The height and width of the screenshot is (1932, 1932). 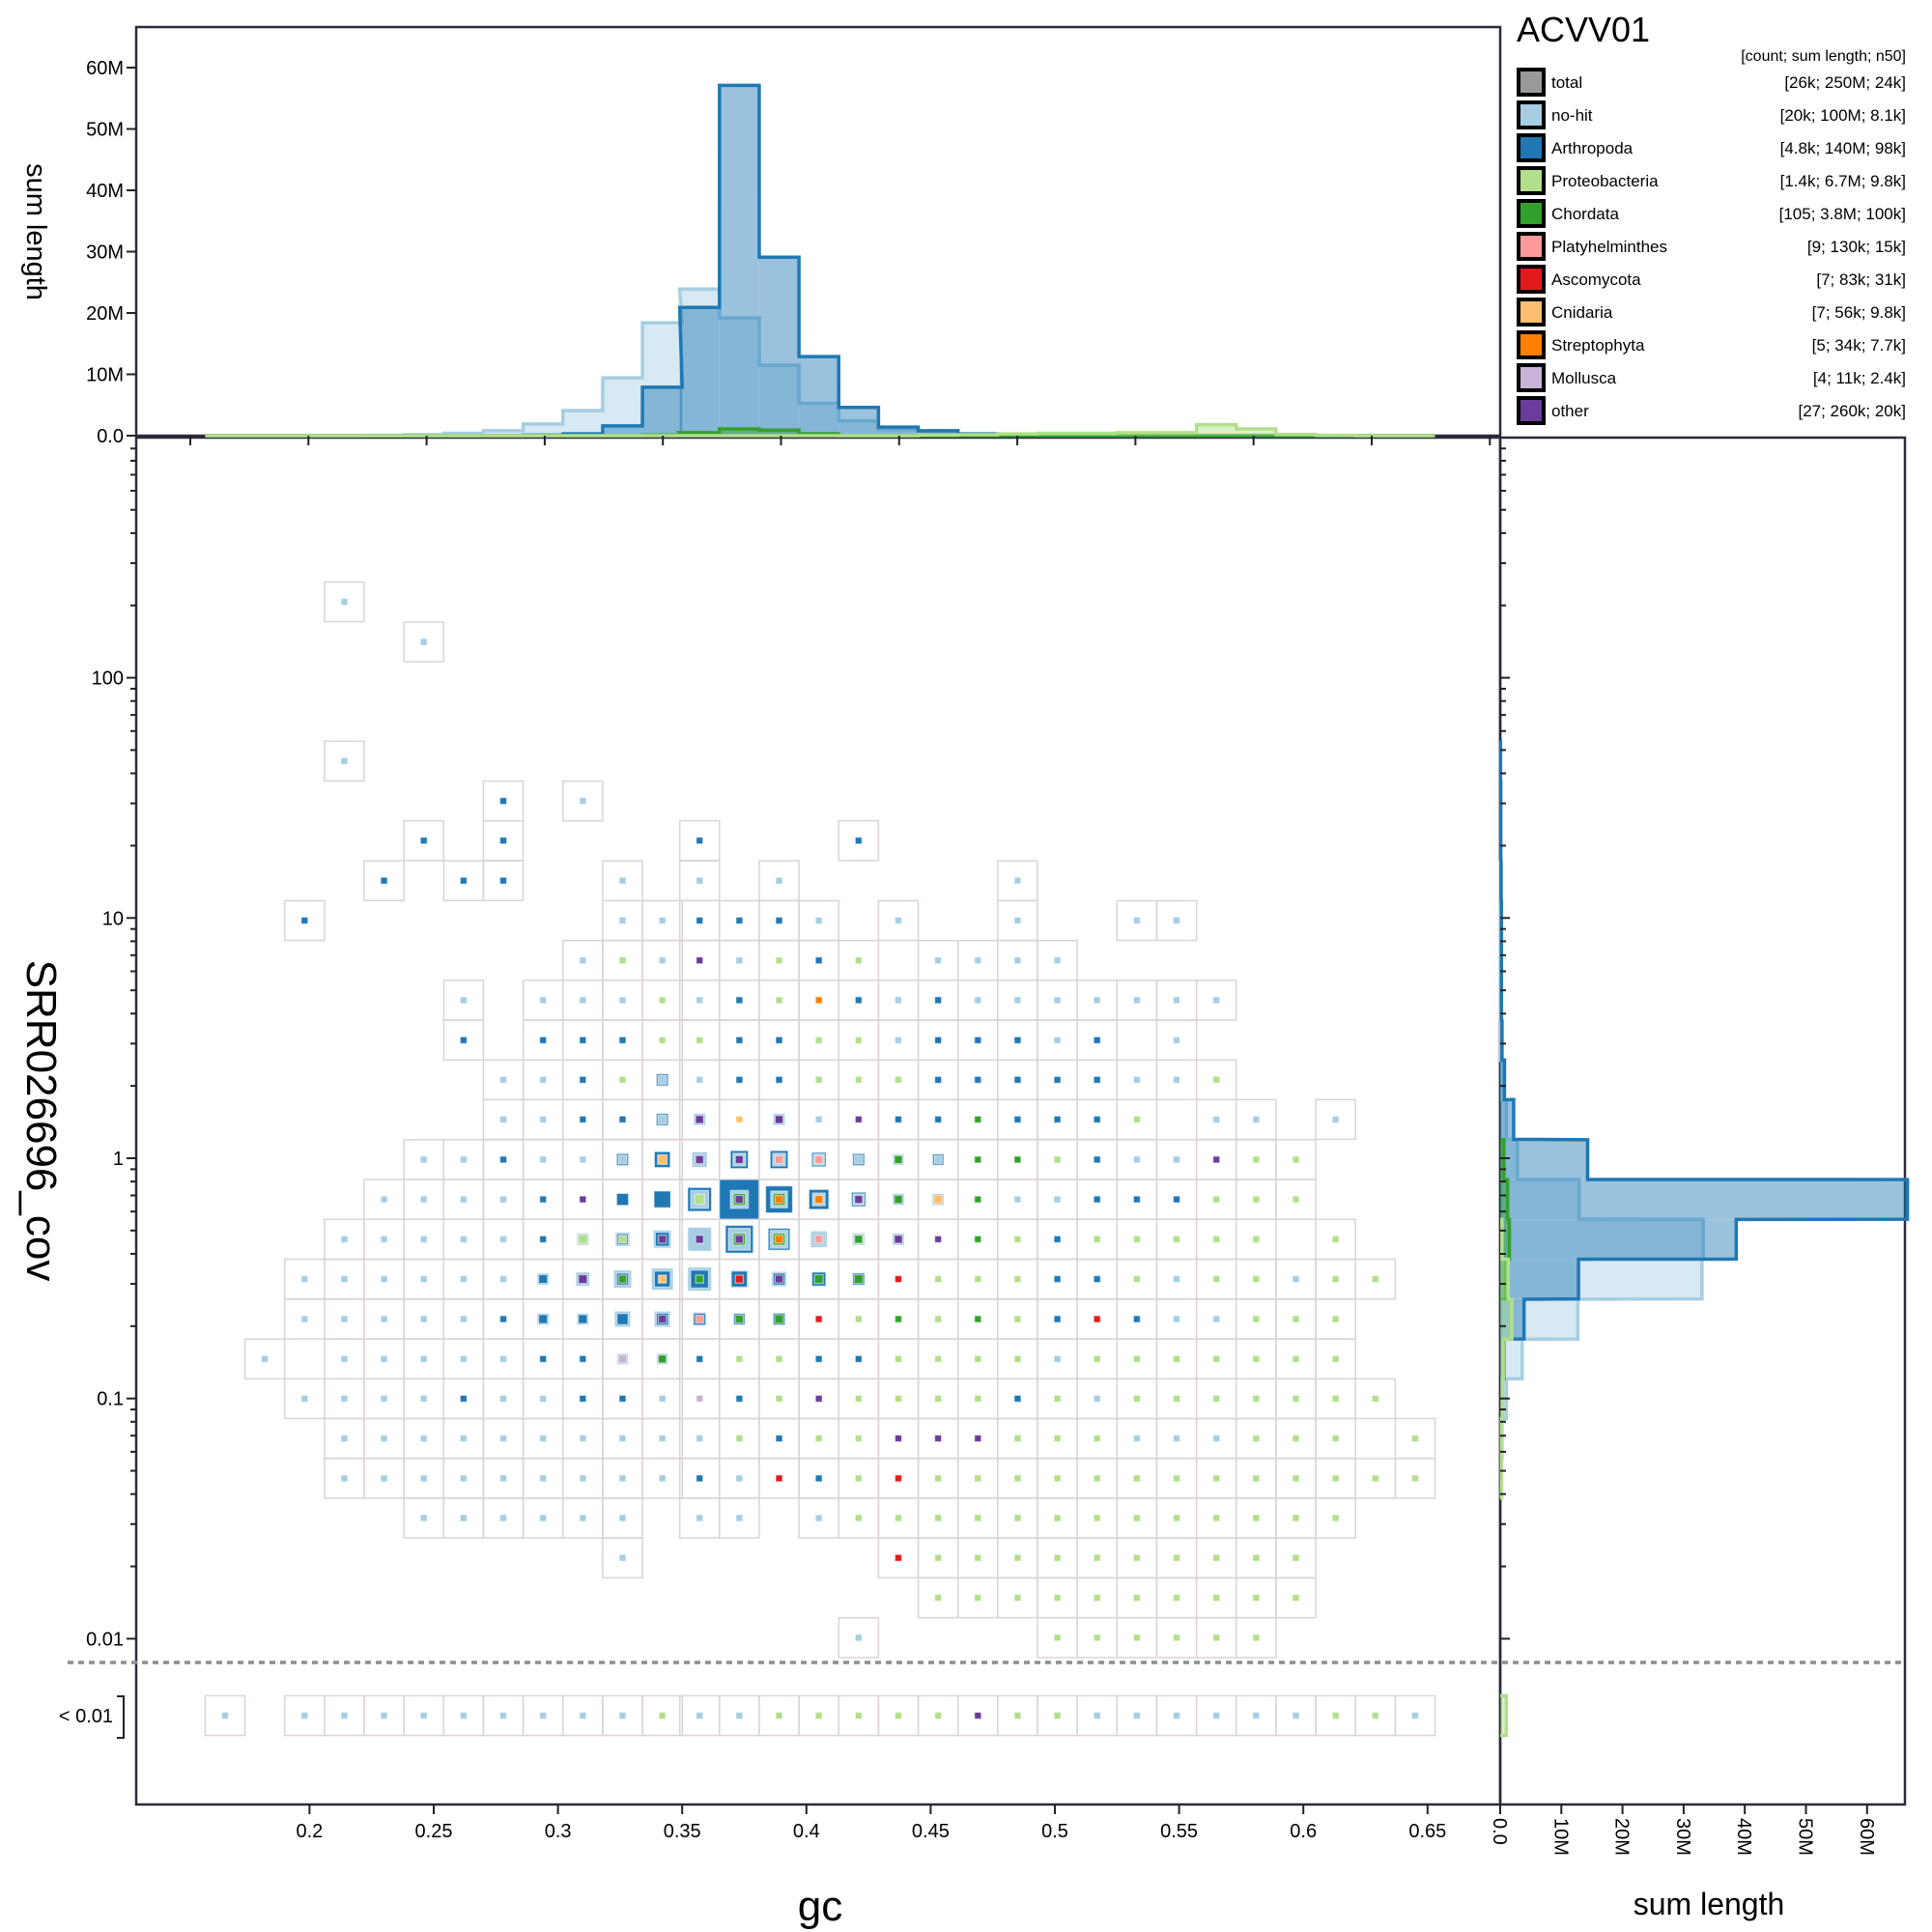 I want to click on top-hist-outline, so click(x=820, y=430).